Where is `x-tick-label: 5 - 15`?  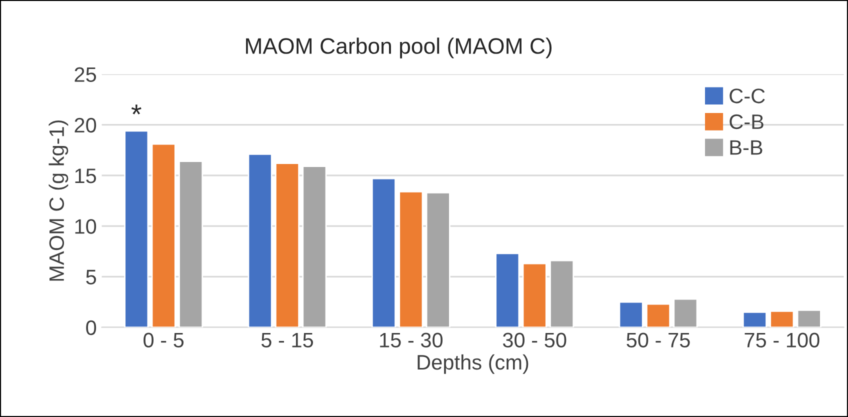 x-tick-label: 5 - 15 is located at coordinates (287, 340).